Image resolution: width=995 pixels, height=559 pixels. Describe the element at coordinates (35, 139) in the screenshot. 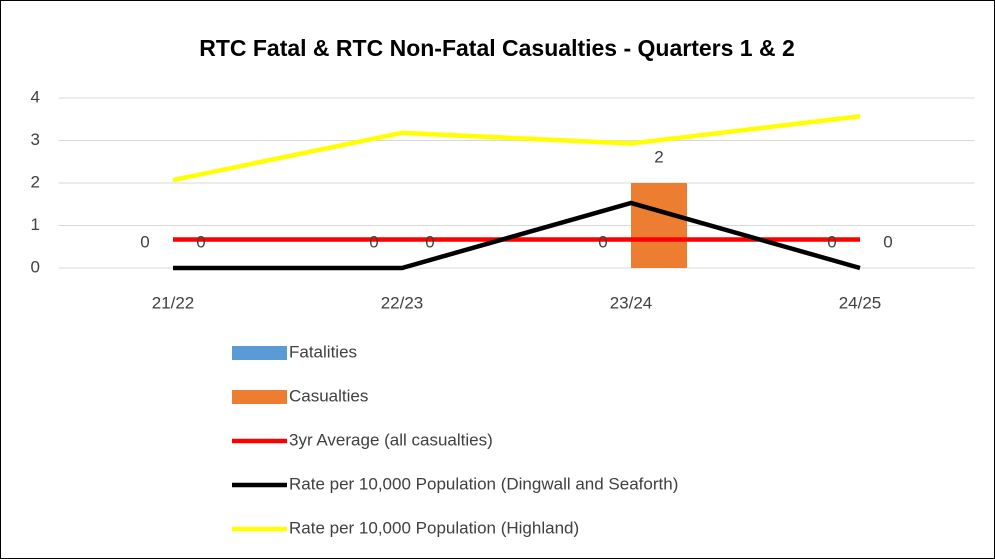

I see `y-tick-label: 3` at that location.